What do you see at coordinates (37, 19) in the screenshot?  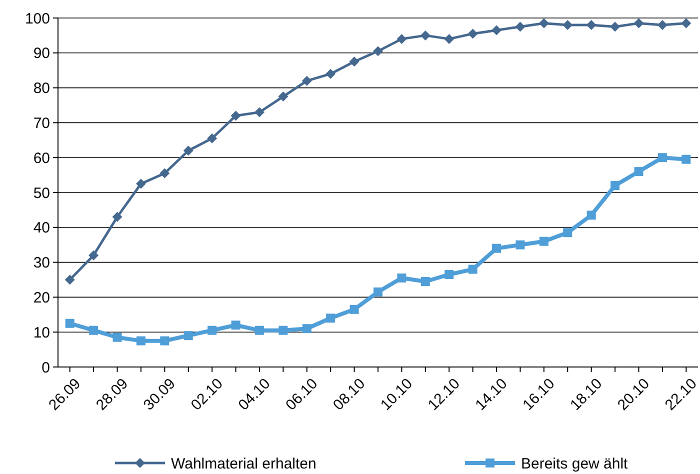 I see `y-tick-label: 100` at bounding box center [37, 19].